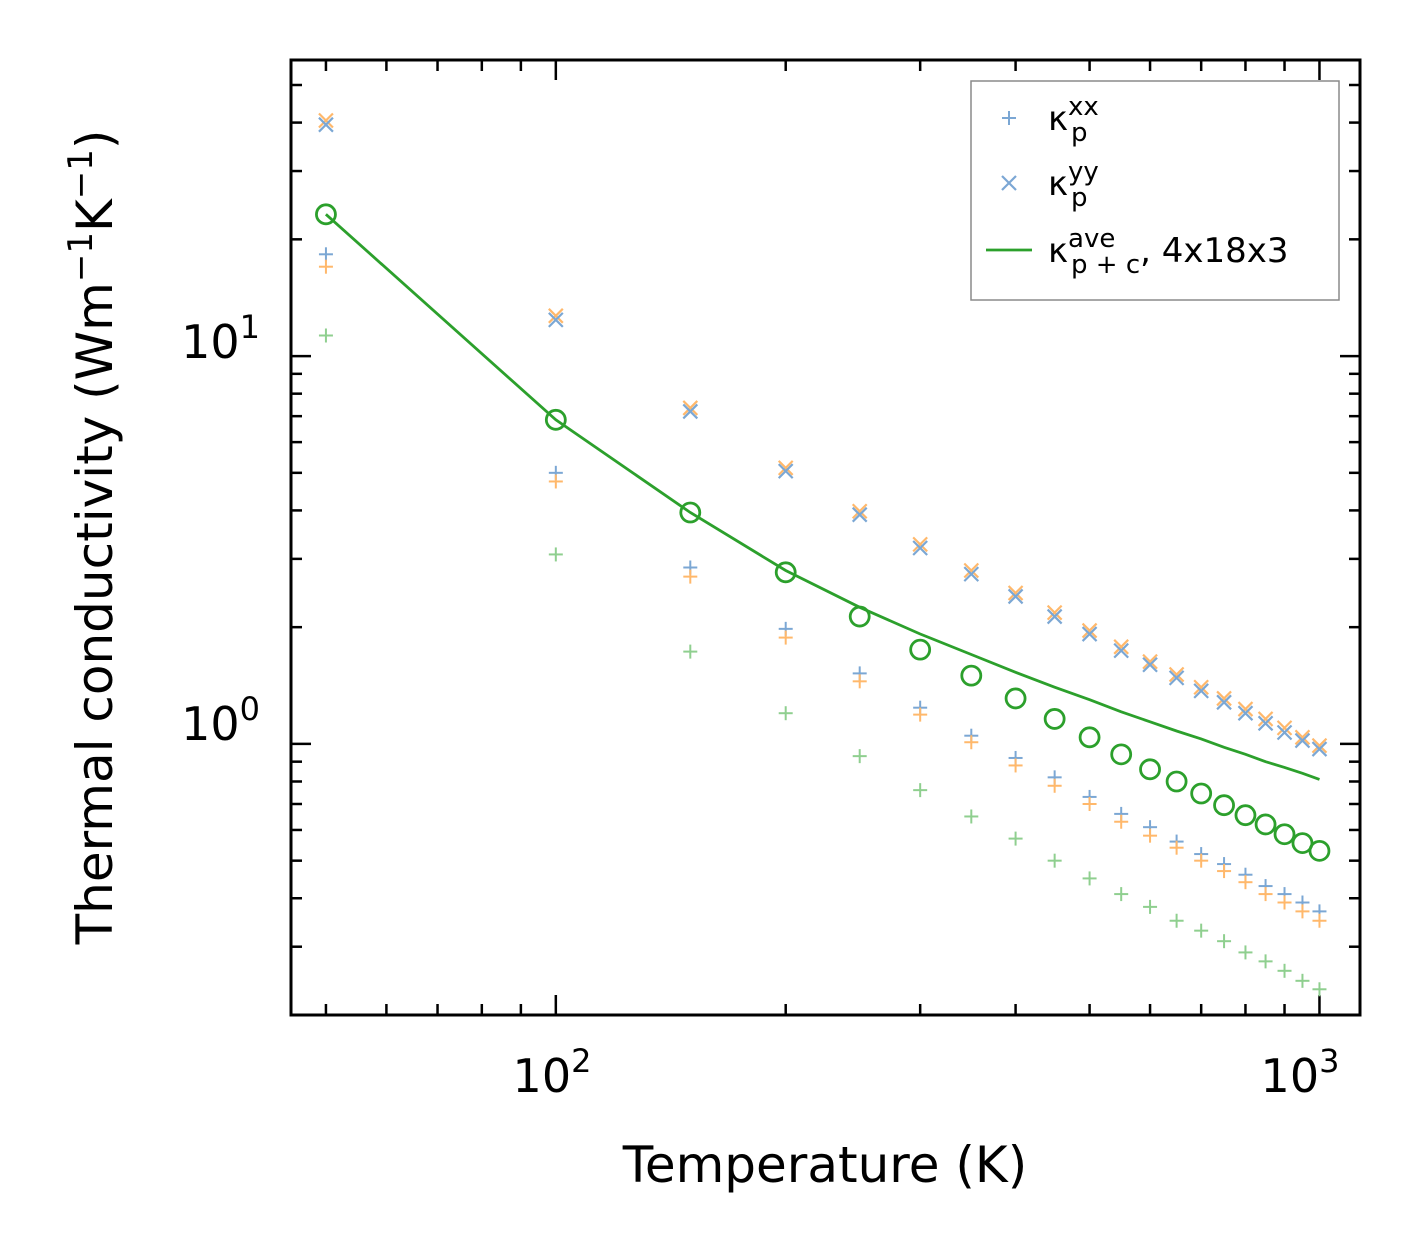 This screenshot has height=1254, width=1421. What do you see at coordinates (210, 724) in the screenshot?
I see `y-tick-1-base: 10` at bounding box center [210, 724].